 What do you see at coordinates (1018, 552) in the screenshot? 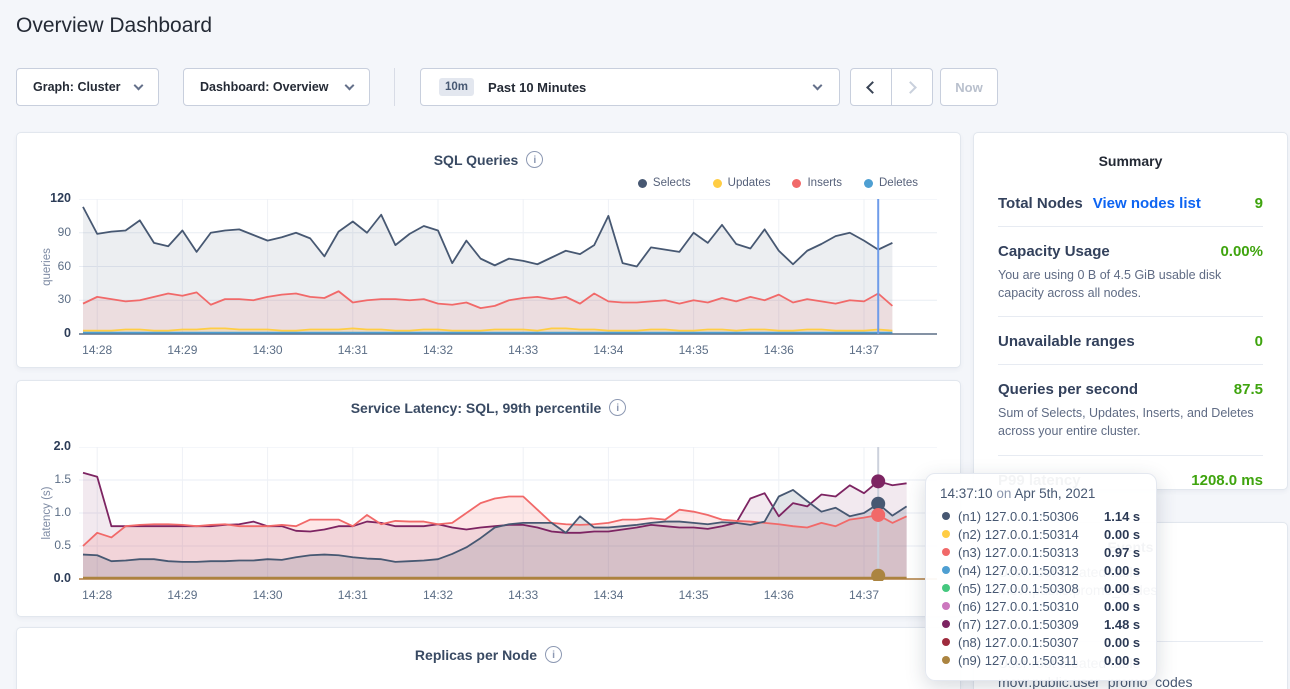
I see `tooltip-node-label: (n3) 127.0.0.1:50313` at bounding box center [1018, 552].